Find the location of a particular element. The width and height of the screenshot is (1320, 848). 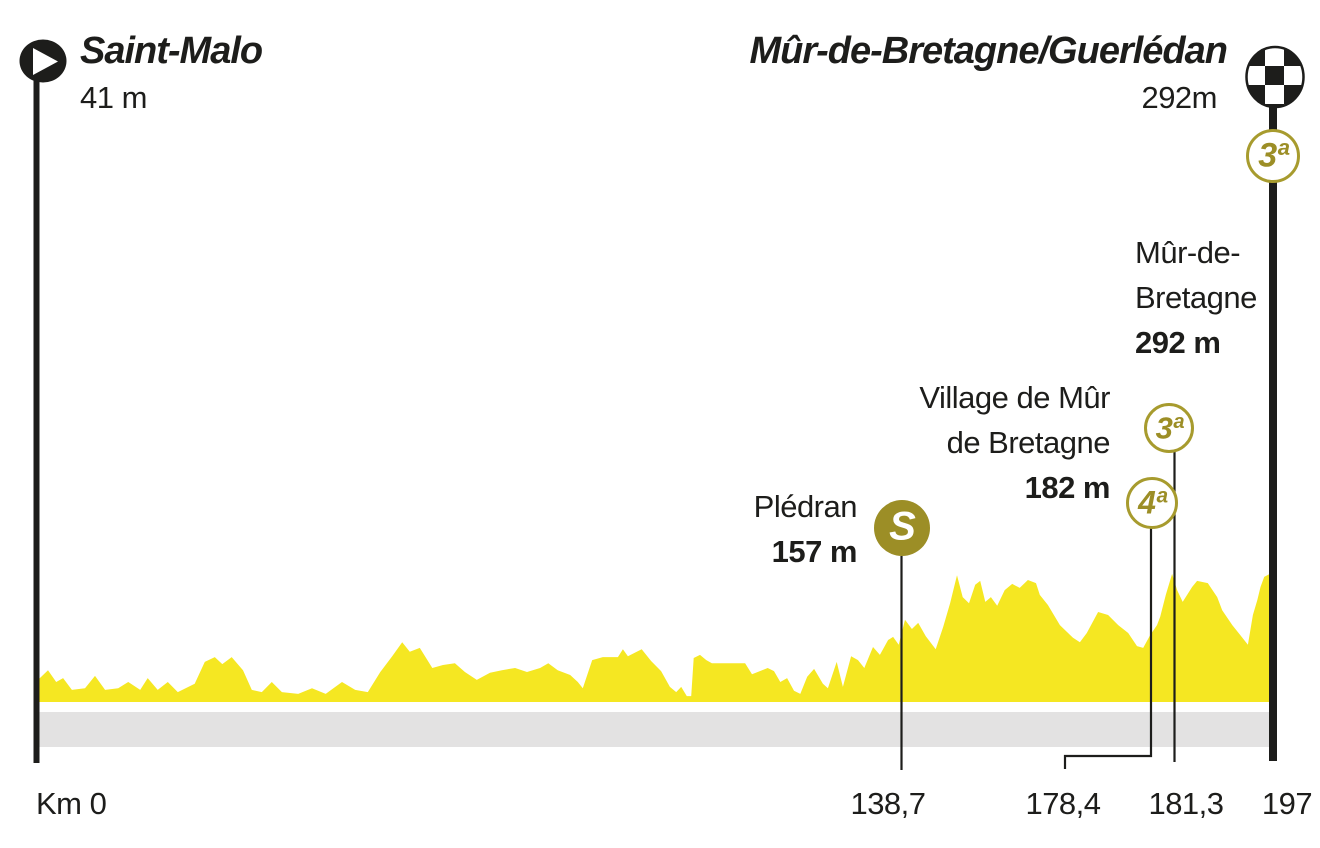

waypoint-elevation: 292 m is located at coordinates (1178, 342).